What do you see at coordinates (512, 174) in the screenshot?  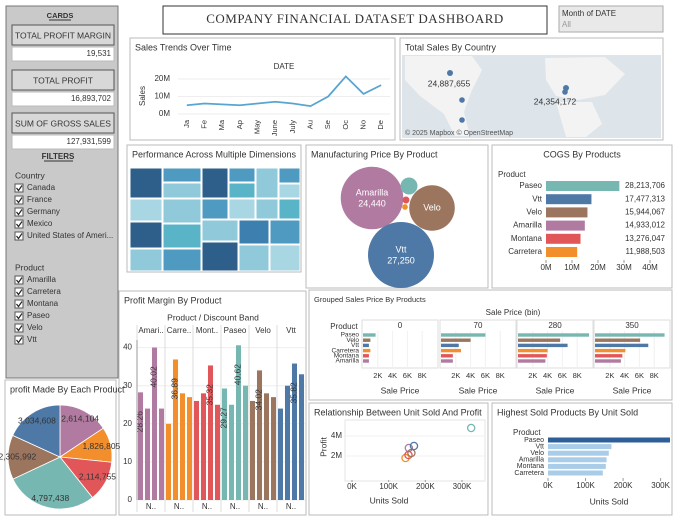 I see `row-header: Product` at bounding box center [512, 174].